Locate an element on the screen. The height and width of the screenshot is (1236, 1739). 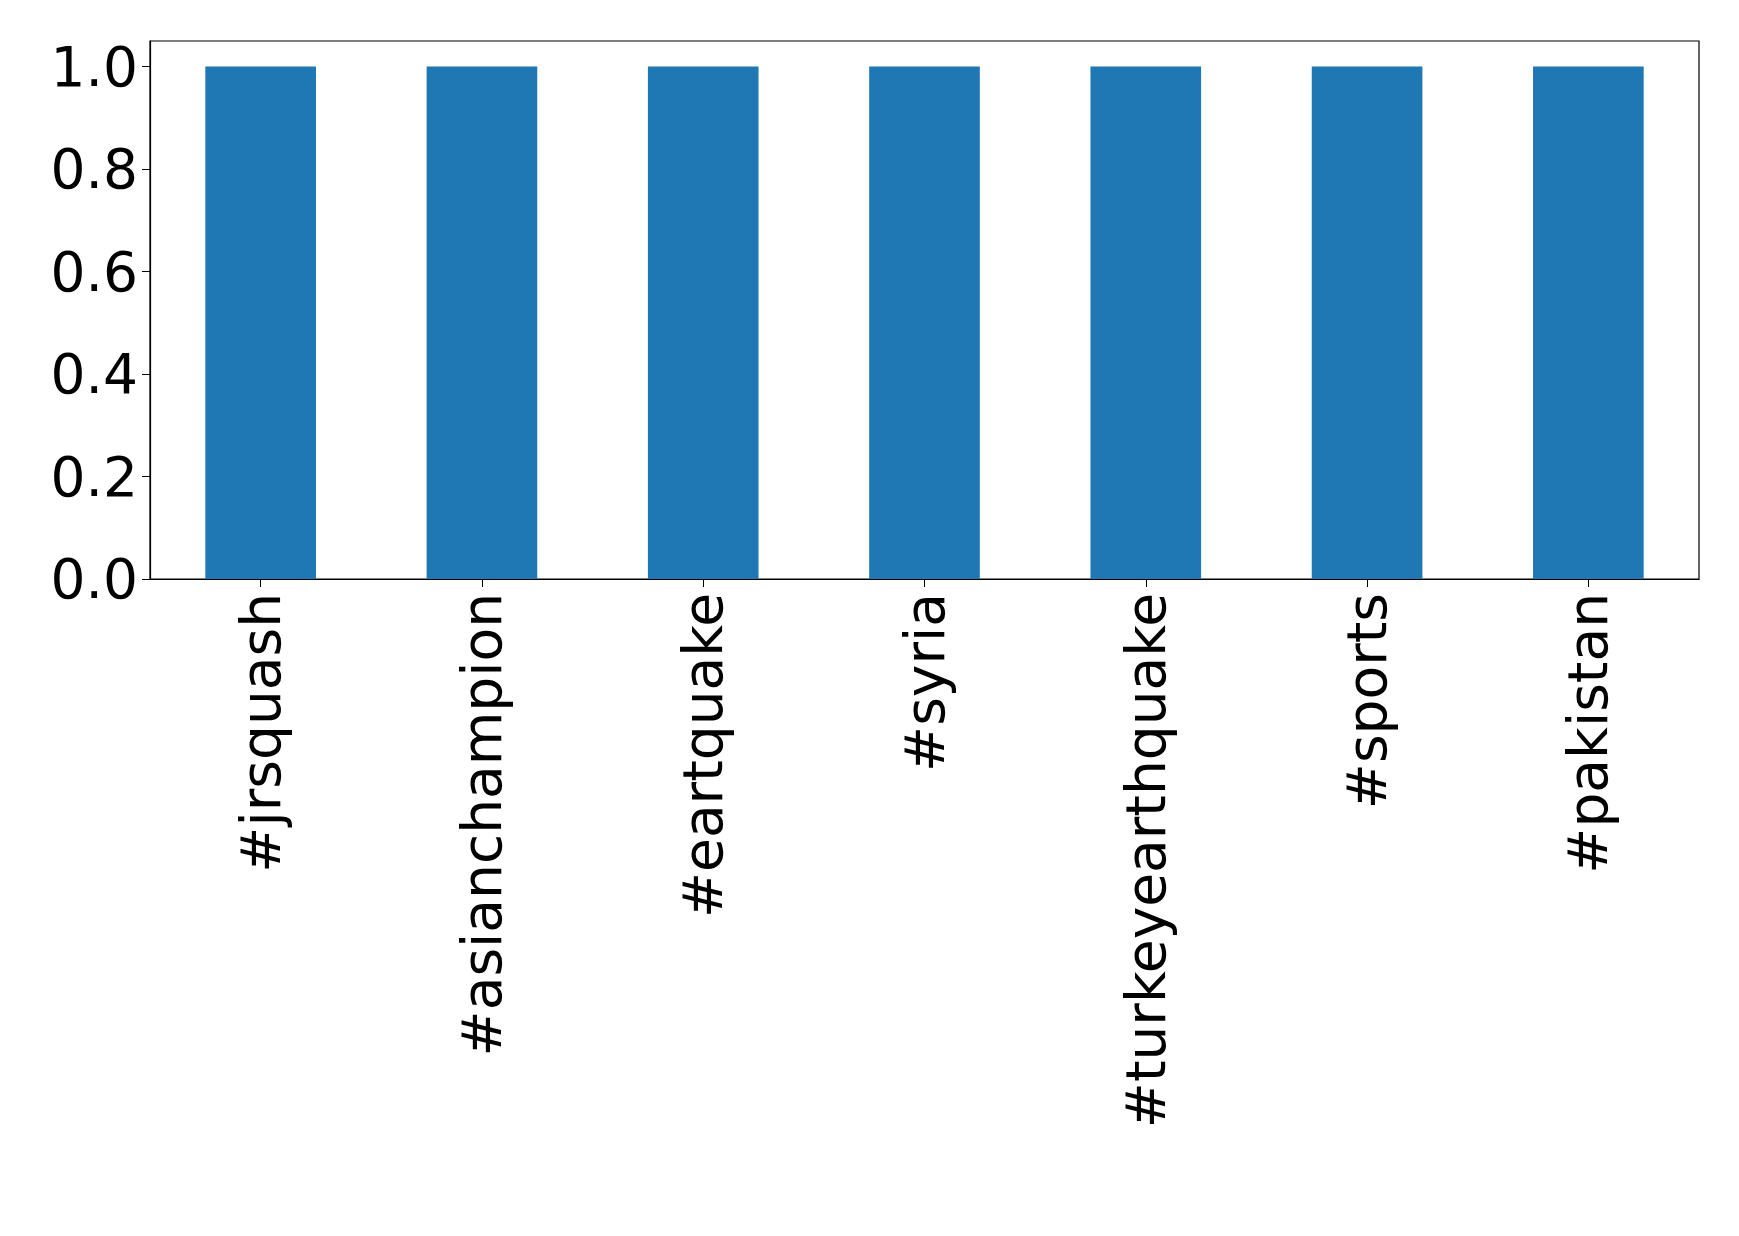
x-tick-label: #eartquake is located at coordinates (703, 756).